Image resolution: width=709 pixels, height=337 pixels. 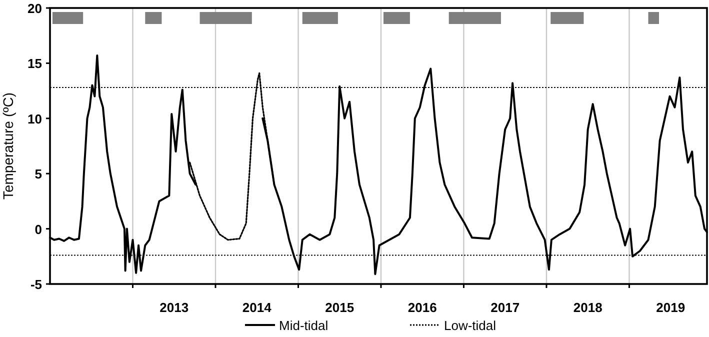 What do you see at coordinates (35, 8) in the screenshot?
I see `y-tick-label: 20` at bounding box center [35, 8].